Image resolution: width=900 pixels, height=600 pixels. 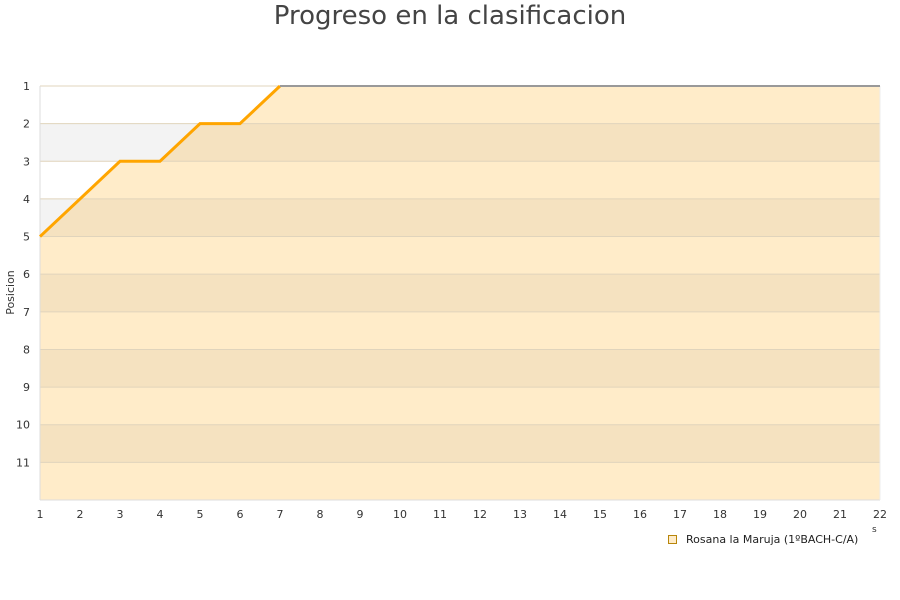 What do you see at coordinates (80, 514) in the screenshot?
I see `x-tick-label: 2` at bounding box center [80, 514].